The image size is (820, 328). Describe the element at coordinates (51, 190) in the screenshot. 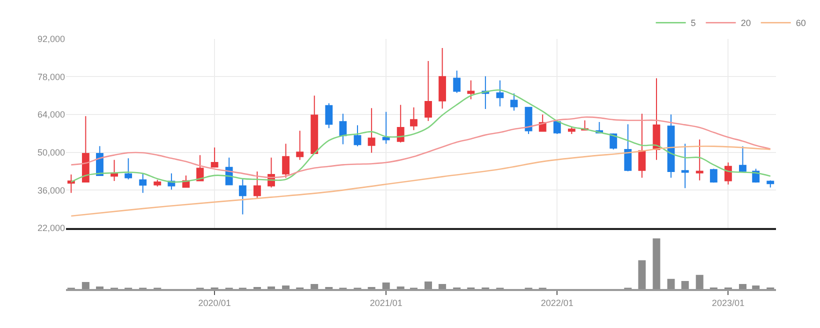

I see `y-tick-label: 36,000` at that location.